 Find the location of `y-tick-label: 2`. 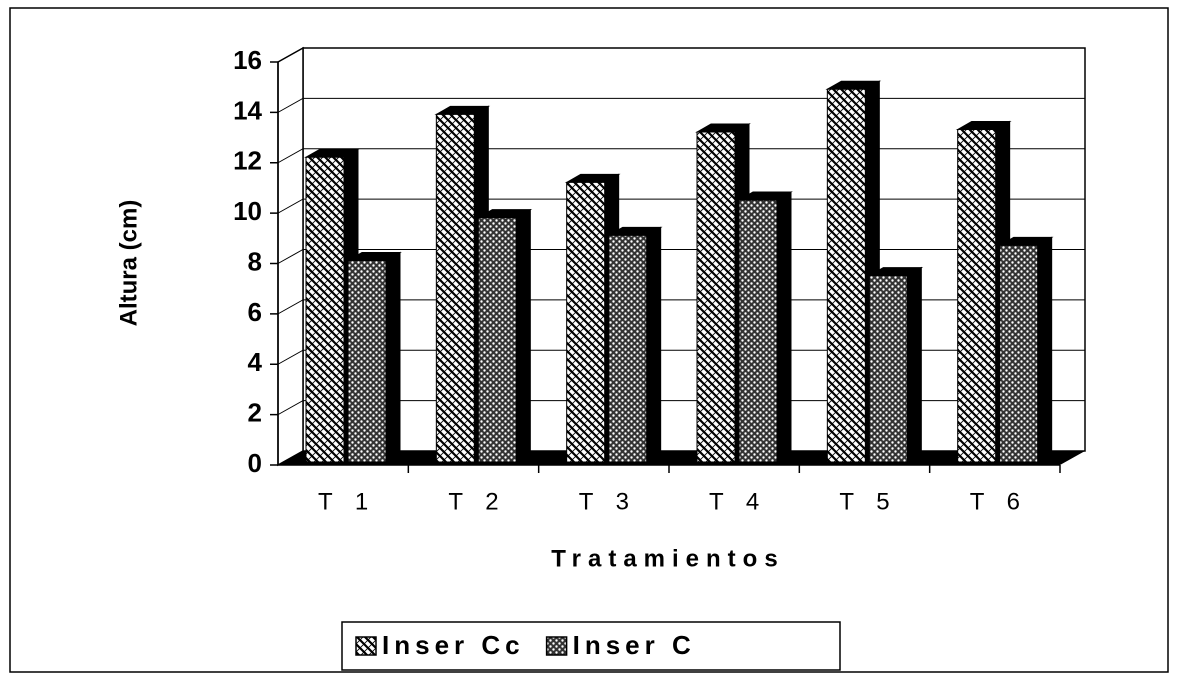

y-tick-label: 2 is located at coordinates (255, 413).